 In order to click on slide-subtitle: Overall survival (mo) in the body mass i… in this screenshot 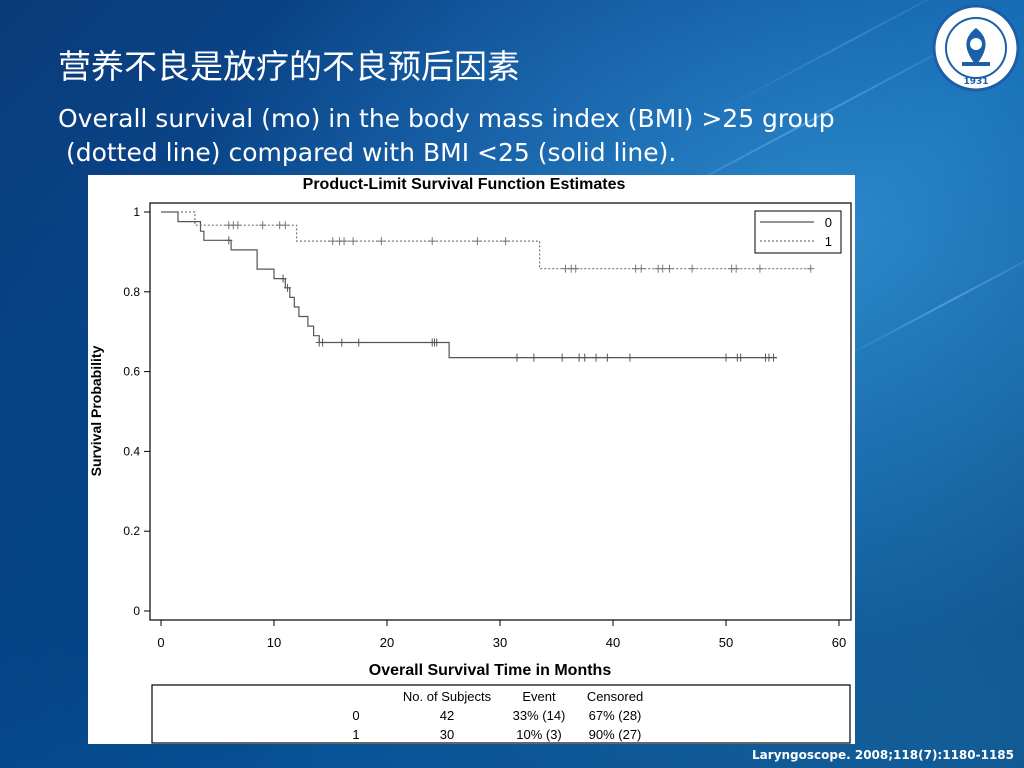, I will do `click(446, 135)`.